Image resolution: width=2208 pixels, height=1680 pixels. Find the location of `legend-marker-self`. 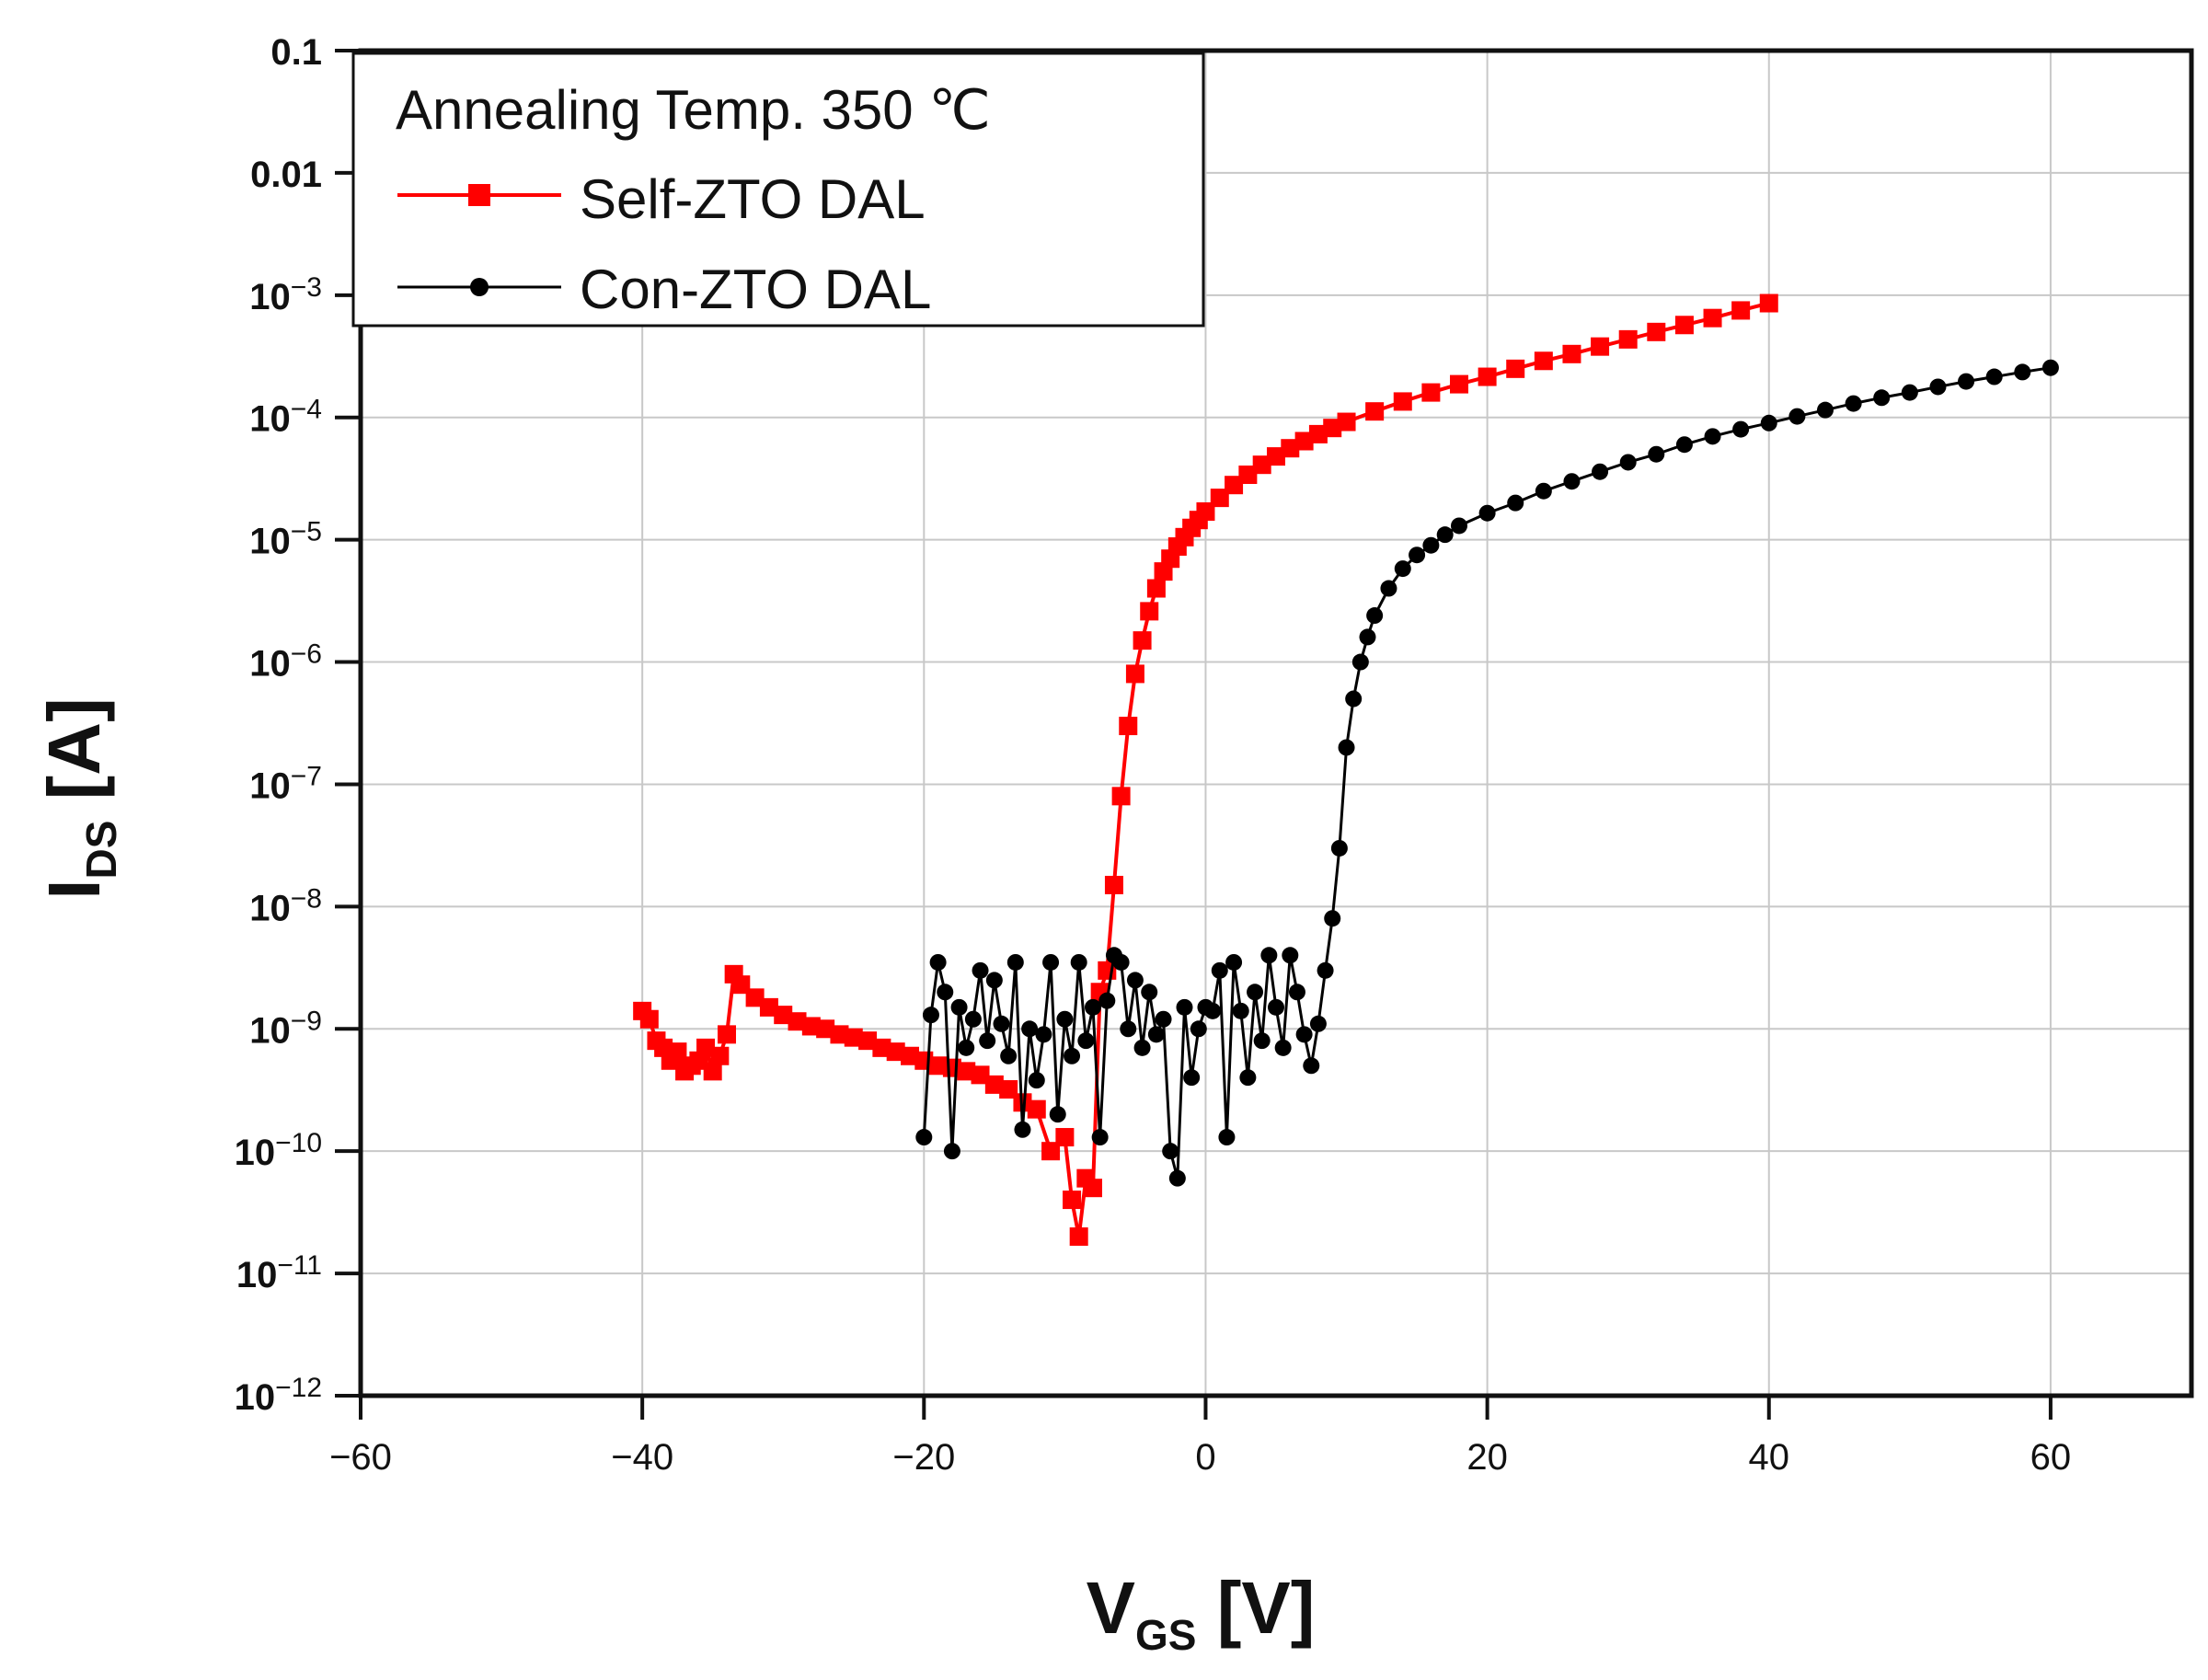

legend-marker-self is located at coordinates (479, 195).